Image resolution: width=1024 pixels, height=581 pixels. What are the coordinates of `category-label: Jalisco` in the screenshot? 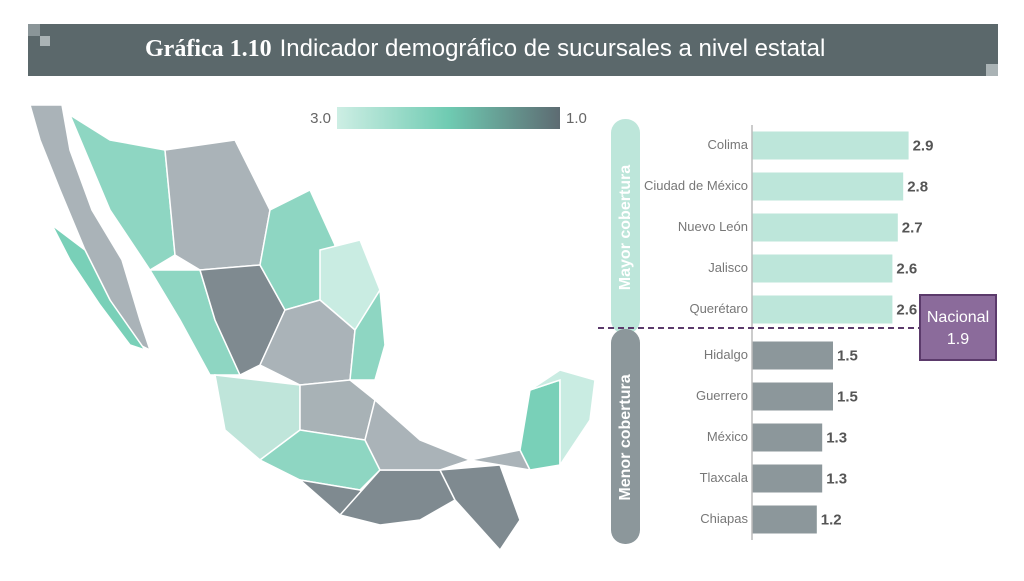 It's located at (728, 267).